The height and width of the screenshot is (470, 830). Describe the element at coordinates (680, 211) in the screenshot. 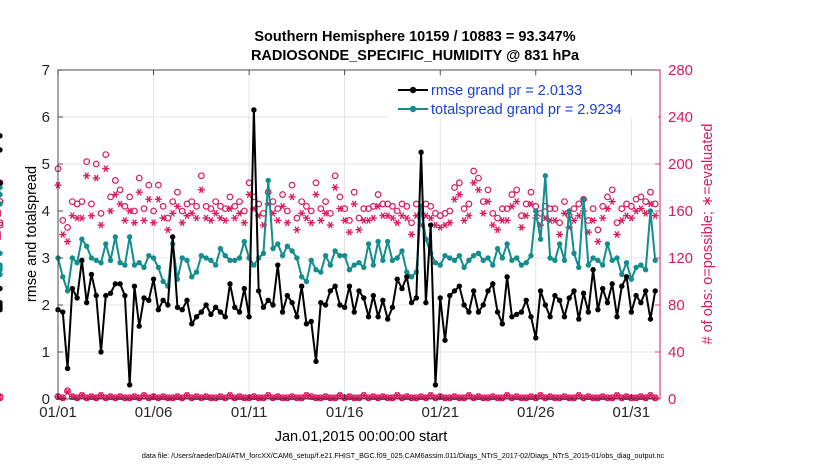

I see `y-tick-label-right: 160` at that location.